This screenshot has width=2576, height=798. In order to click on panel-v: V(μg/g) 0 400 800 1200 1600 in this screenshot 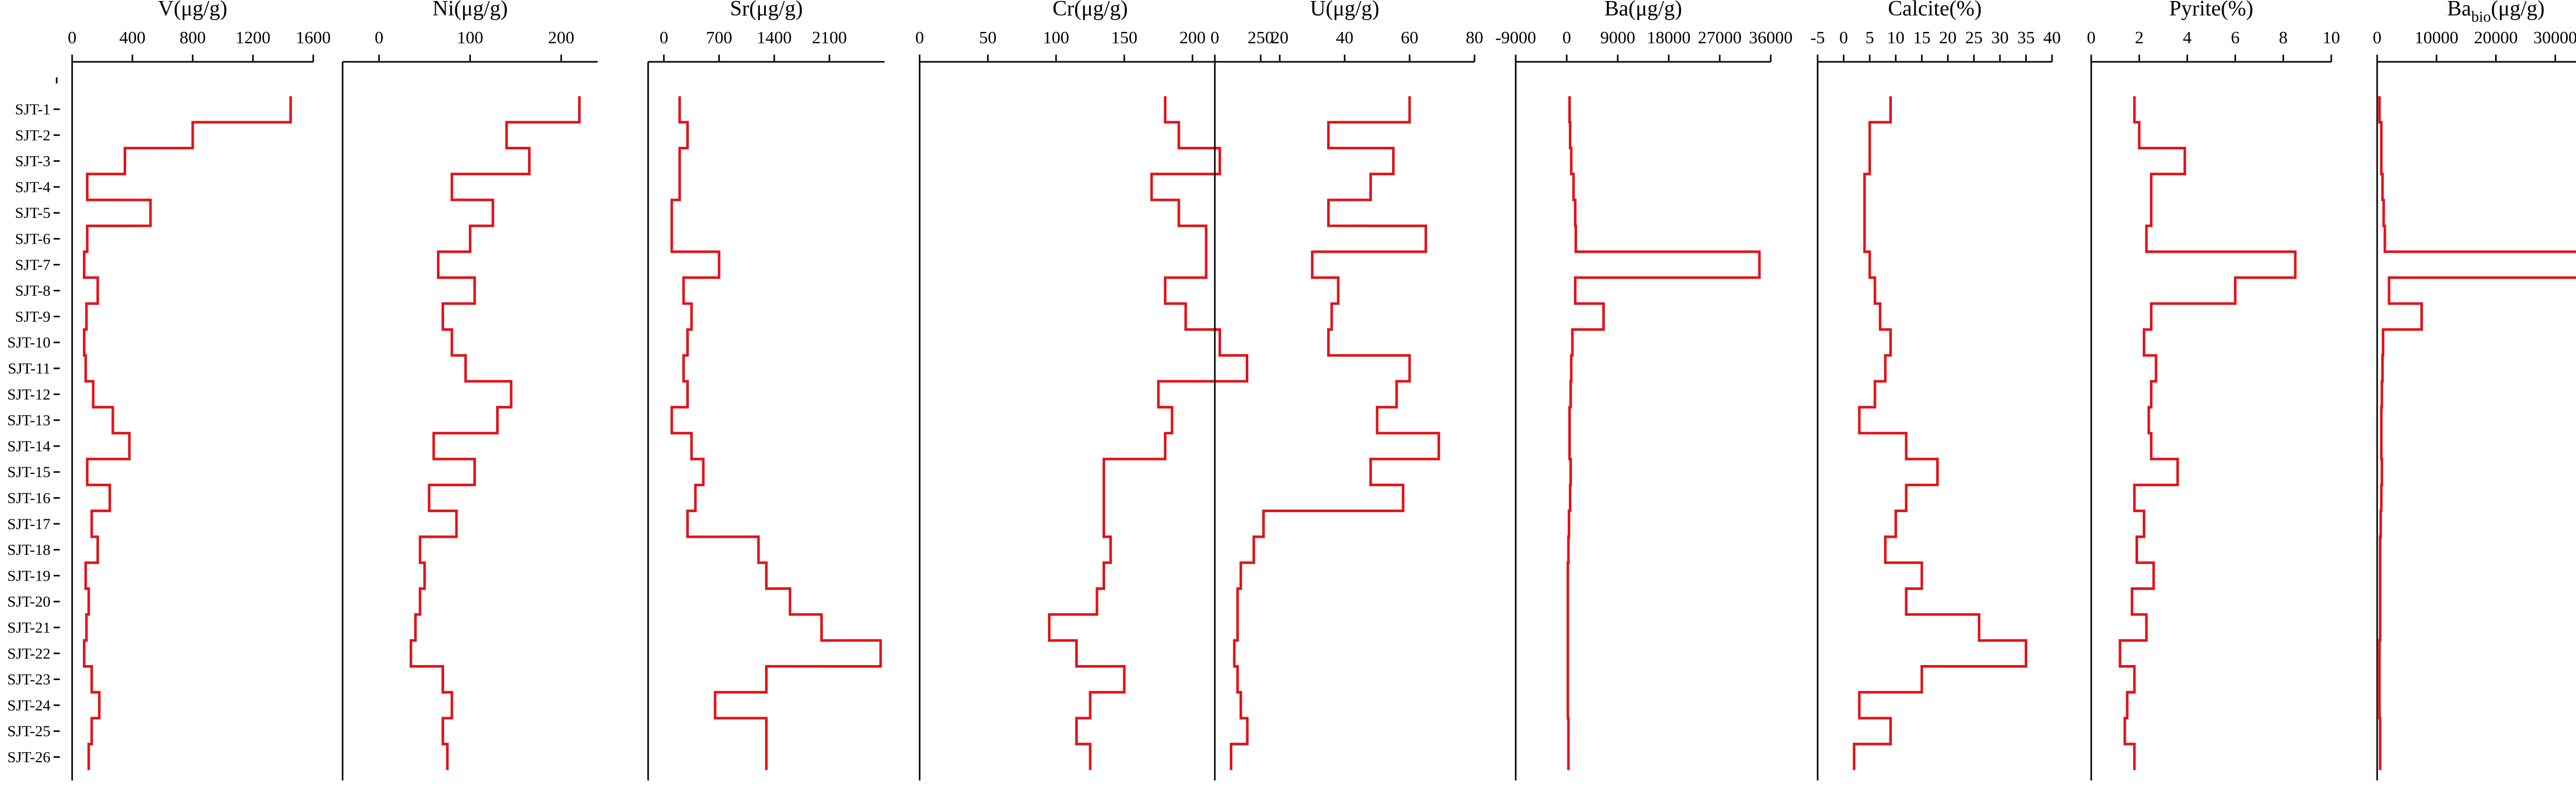, I will do `click(199, 390)`.